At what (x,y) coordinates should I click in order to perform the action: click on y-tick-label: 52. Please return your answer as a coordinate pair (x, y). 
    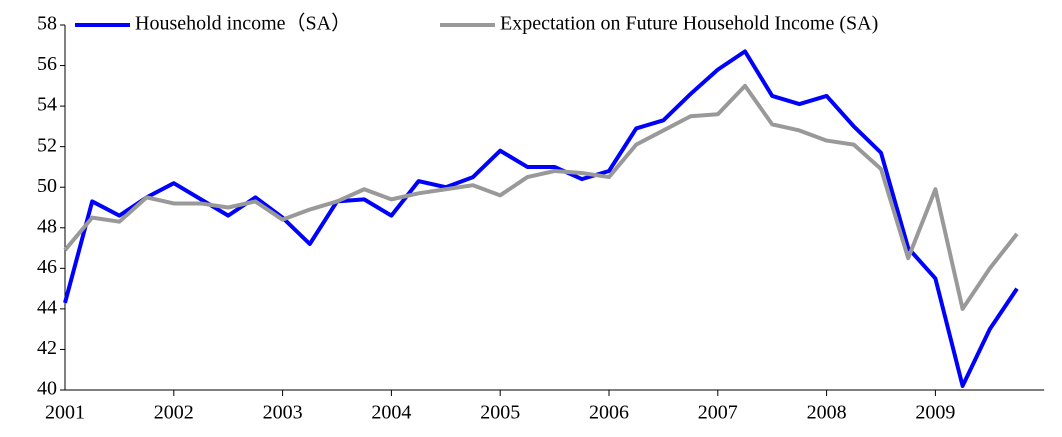
    Looking at the image, I should click on (47, 145).